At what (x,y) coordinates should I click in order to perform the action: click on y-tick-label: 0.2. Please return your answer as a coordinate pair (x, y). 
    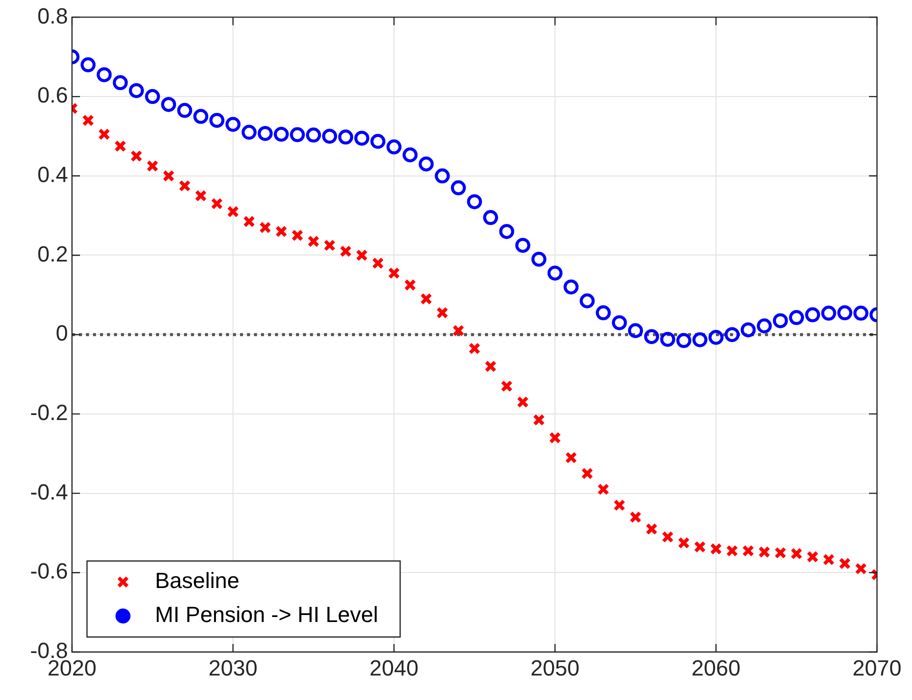
    Looking at the image, I should click on (52, 253).